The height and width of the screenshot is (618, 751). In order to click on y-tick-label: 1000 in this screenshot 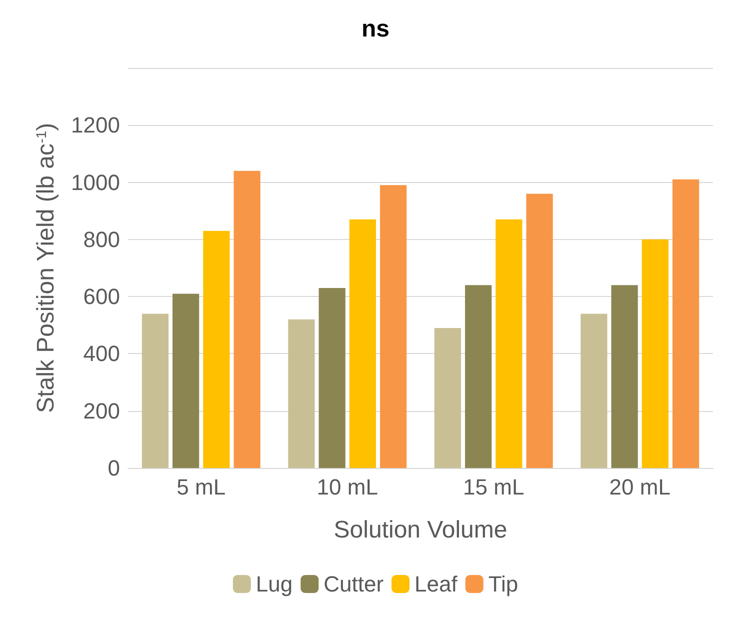, I will do `click(95, 182)`.